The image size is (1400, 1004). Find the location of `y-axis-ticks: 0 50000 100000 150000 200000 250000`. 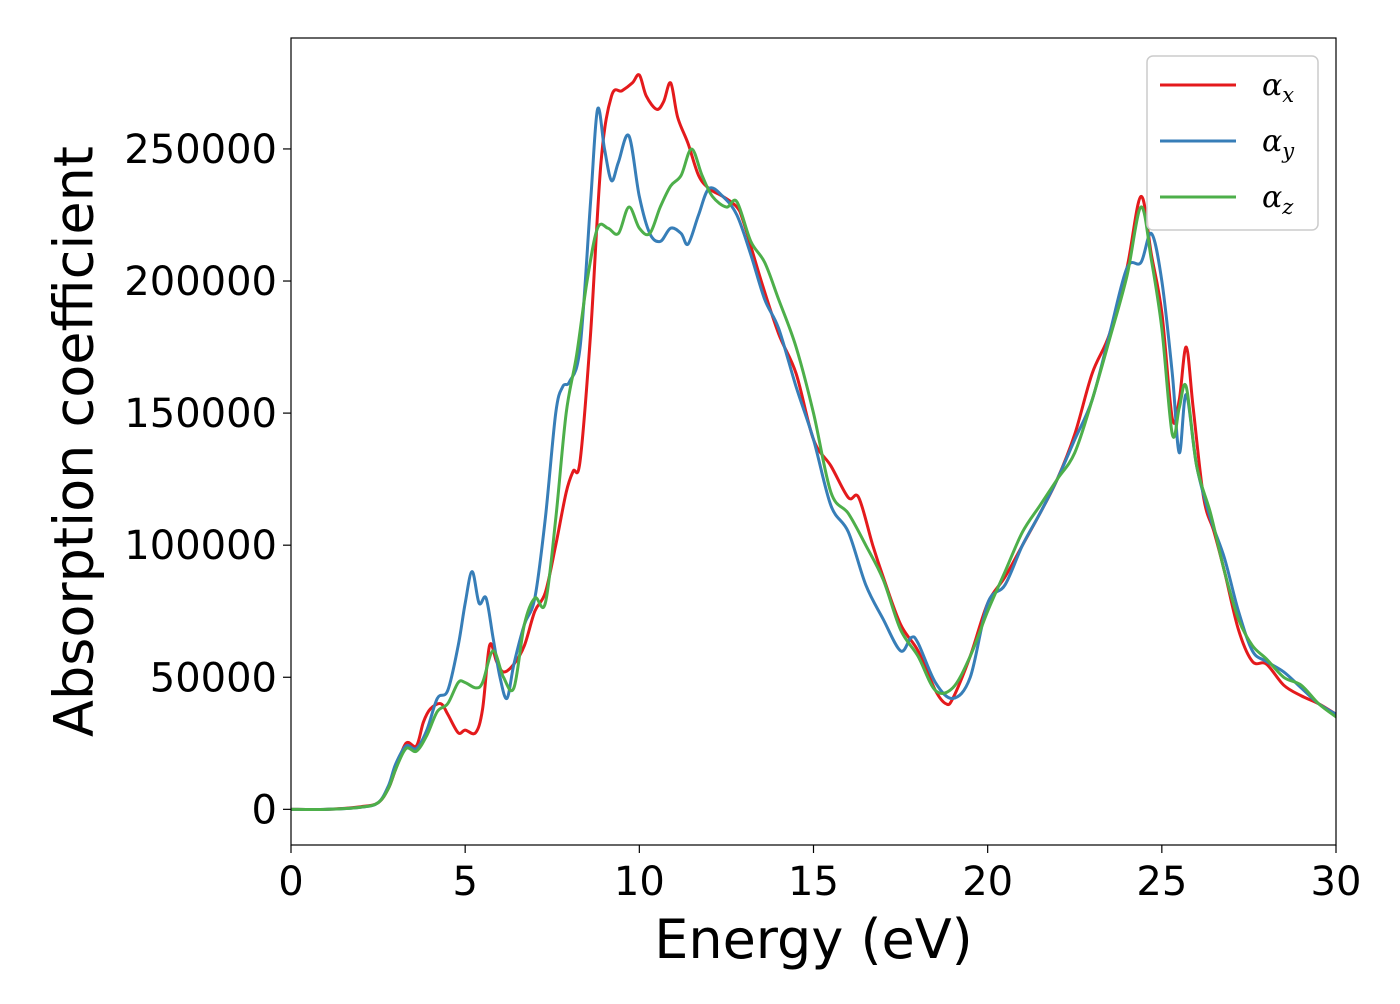

y-axis-ticks: 0 50000 100000 150000 200000 250000 is located at coordinates (207, 480).